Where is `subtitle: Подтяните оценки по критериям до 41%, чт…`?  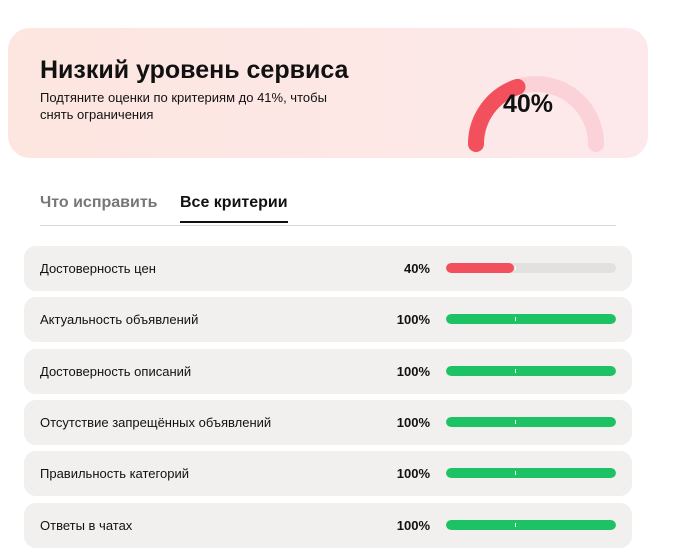
subtitle: Подтяните оценки по критериям до 41%, чт… is located at coordinates (183, 106).